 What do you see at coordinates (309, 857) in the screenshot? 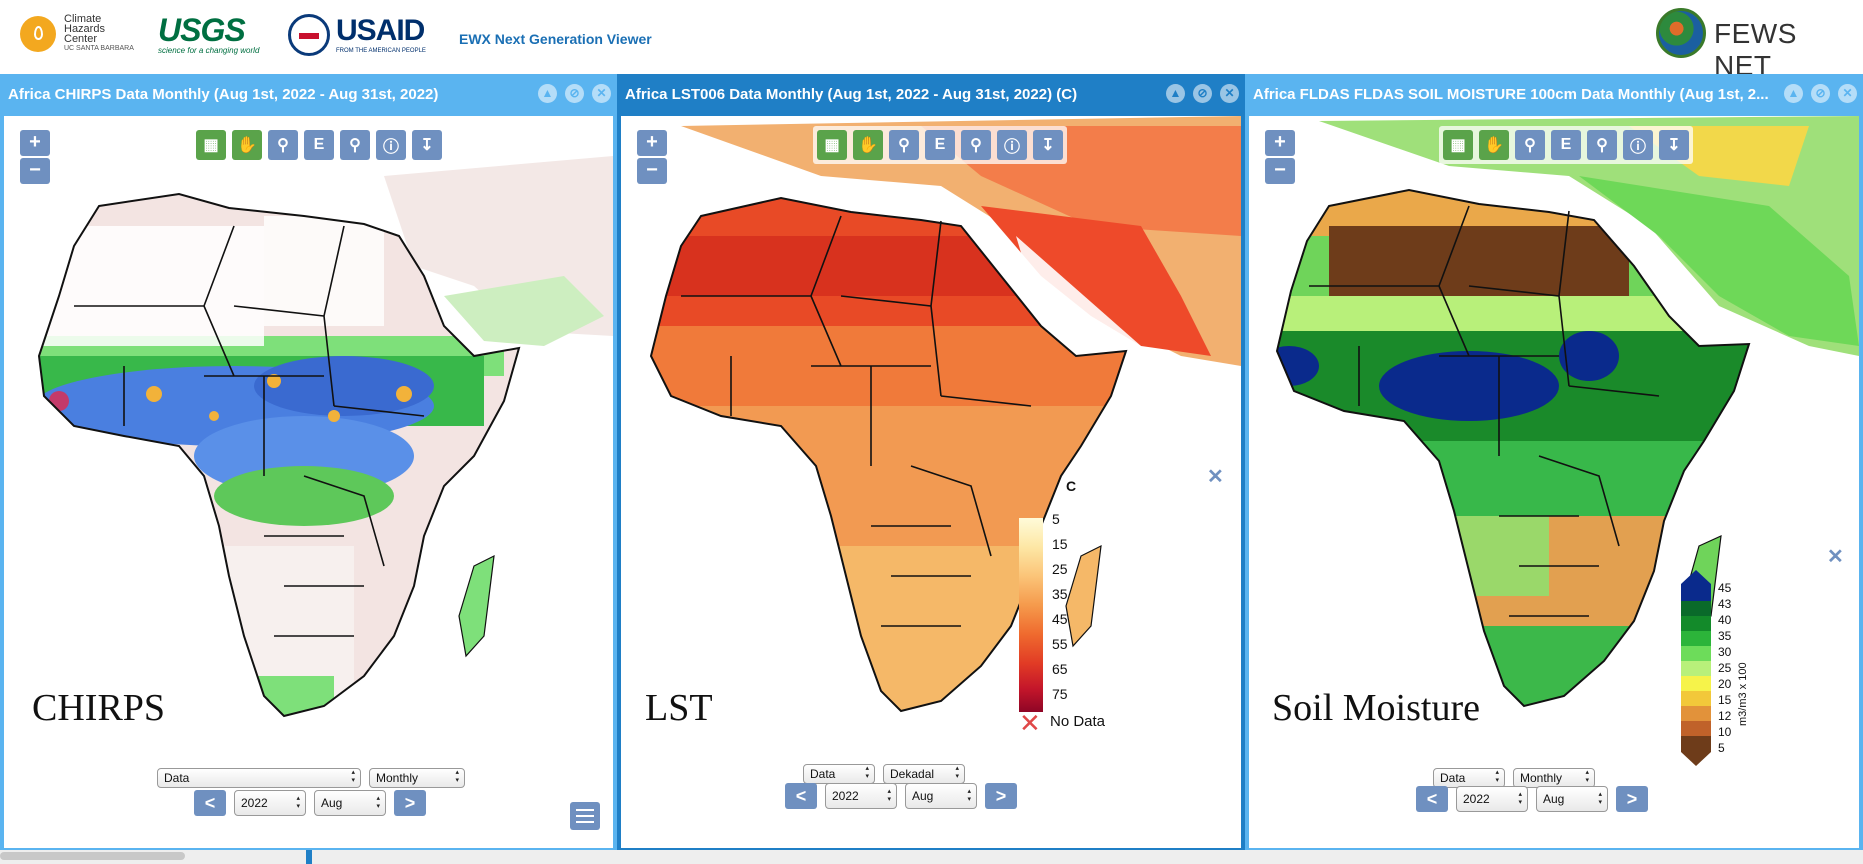
I see `panel-splitter` at bounding box center [309, 857].